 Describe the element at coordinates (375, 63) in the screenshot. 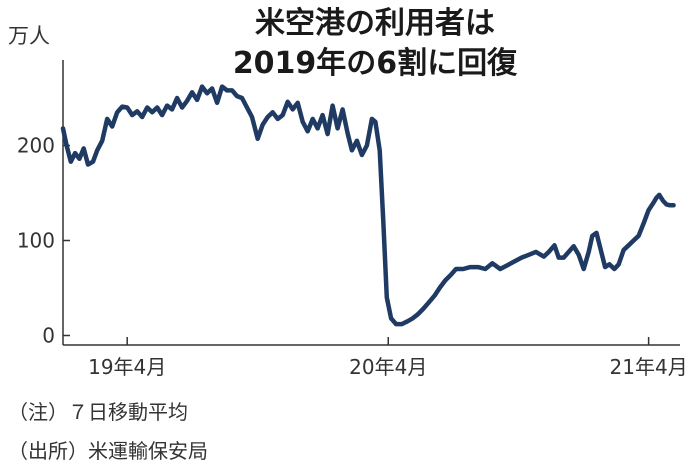

I see `chart-title-line-2: 2019年の6割に回復` at that location.